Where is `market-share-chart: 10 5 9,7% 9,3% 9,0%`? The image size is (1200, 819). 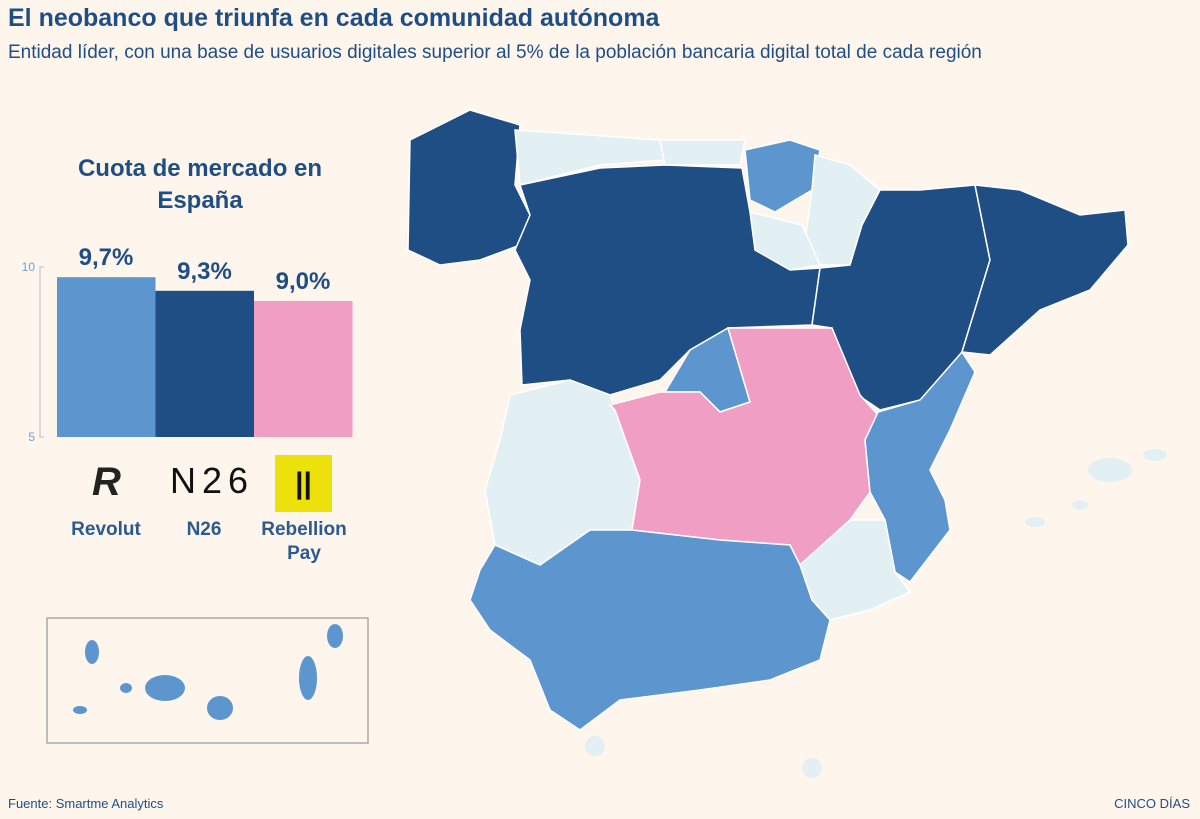
market-share-chart: 10 5 9,7% 9,3% 9,0% is located at coordinates (187, 344).